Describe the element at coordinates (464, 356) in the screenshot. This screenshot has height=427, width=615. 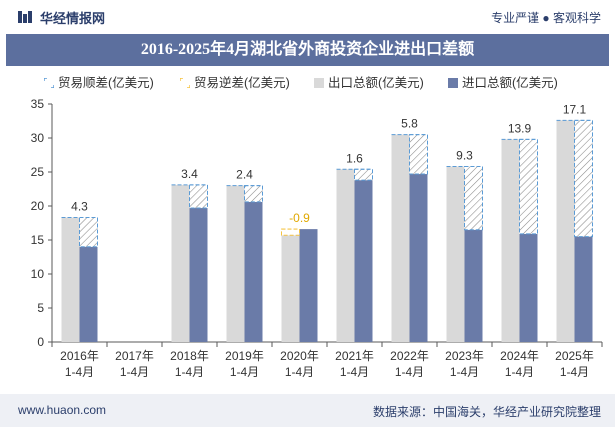
I see `x-tick-label: 2023年` at that location.